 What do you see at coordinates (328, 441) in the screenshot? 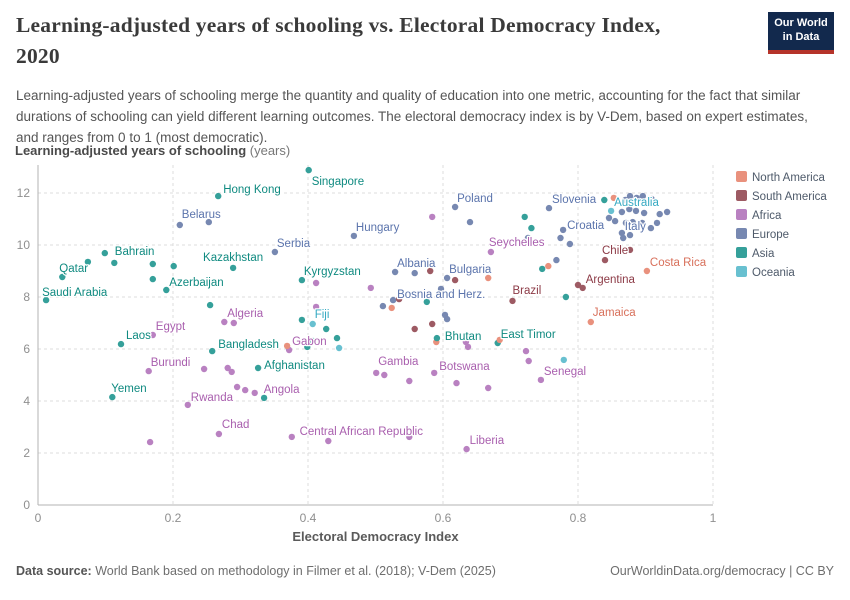
I see `point-central-african-republic` at bounding box center [328, 441].